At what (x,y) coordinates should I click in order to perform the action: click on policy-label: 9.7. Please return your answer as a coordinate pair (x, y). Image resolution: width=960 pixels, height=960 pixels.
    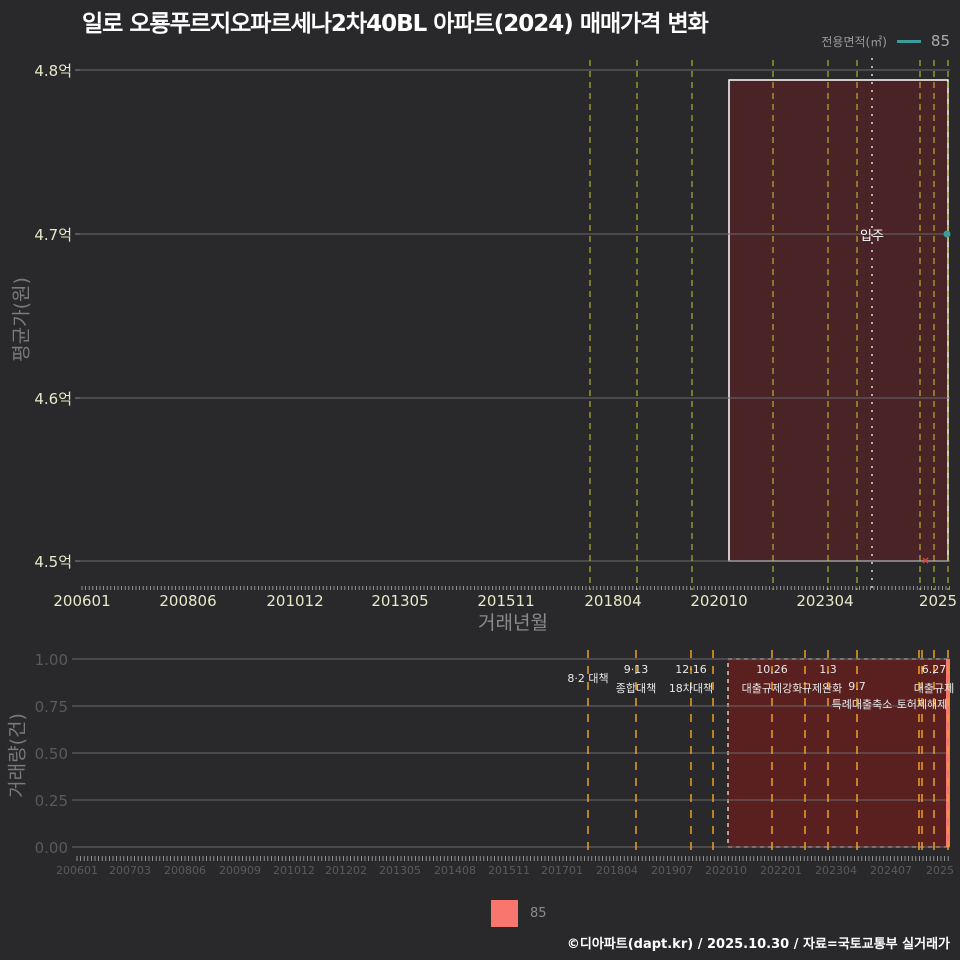
    Looking at the image, I should click on (857, 686).